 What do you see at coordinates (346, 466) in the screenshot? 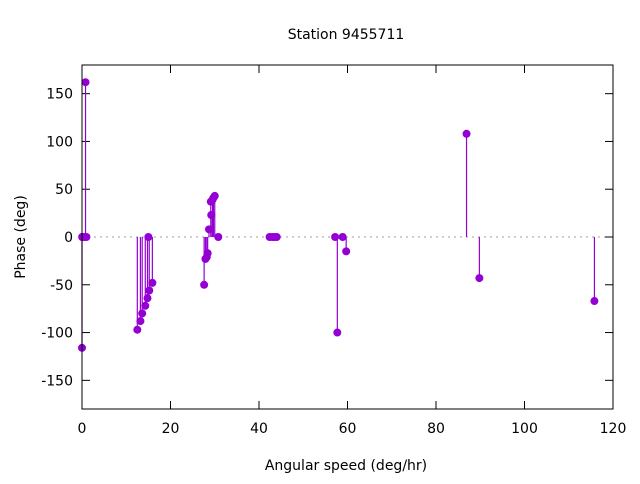
I see `x-axis-label: Angular speed (deg/hr)` at bounding box center [346, 466].